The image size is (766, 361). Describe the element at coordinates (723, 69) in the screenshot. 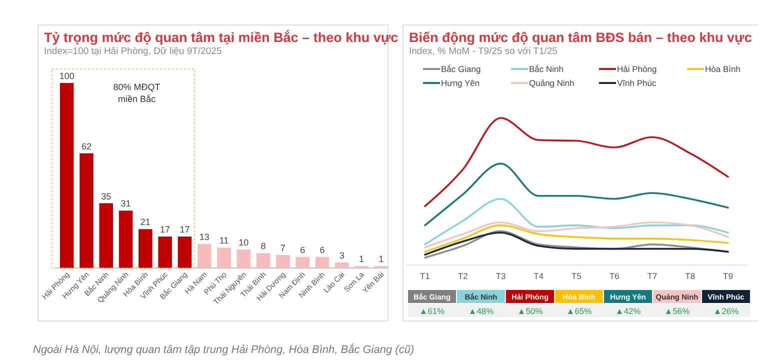

I see `legend-label: Hòa Bình` at that location.